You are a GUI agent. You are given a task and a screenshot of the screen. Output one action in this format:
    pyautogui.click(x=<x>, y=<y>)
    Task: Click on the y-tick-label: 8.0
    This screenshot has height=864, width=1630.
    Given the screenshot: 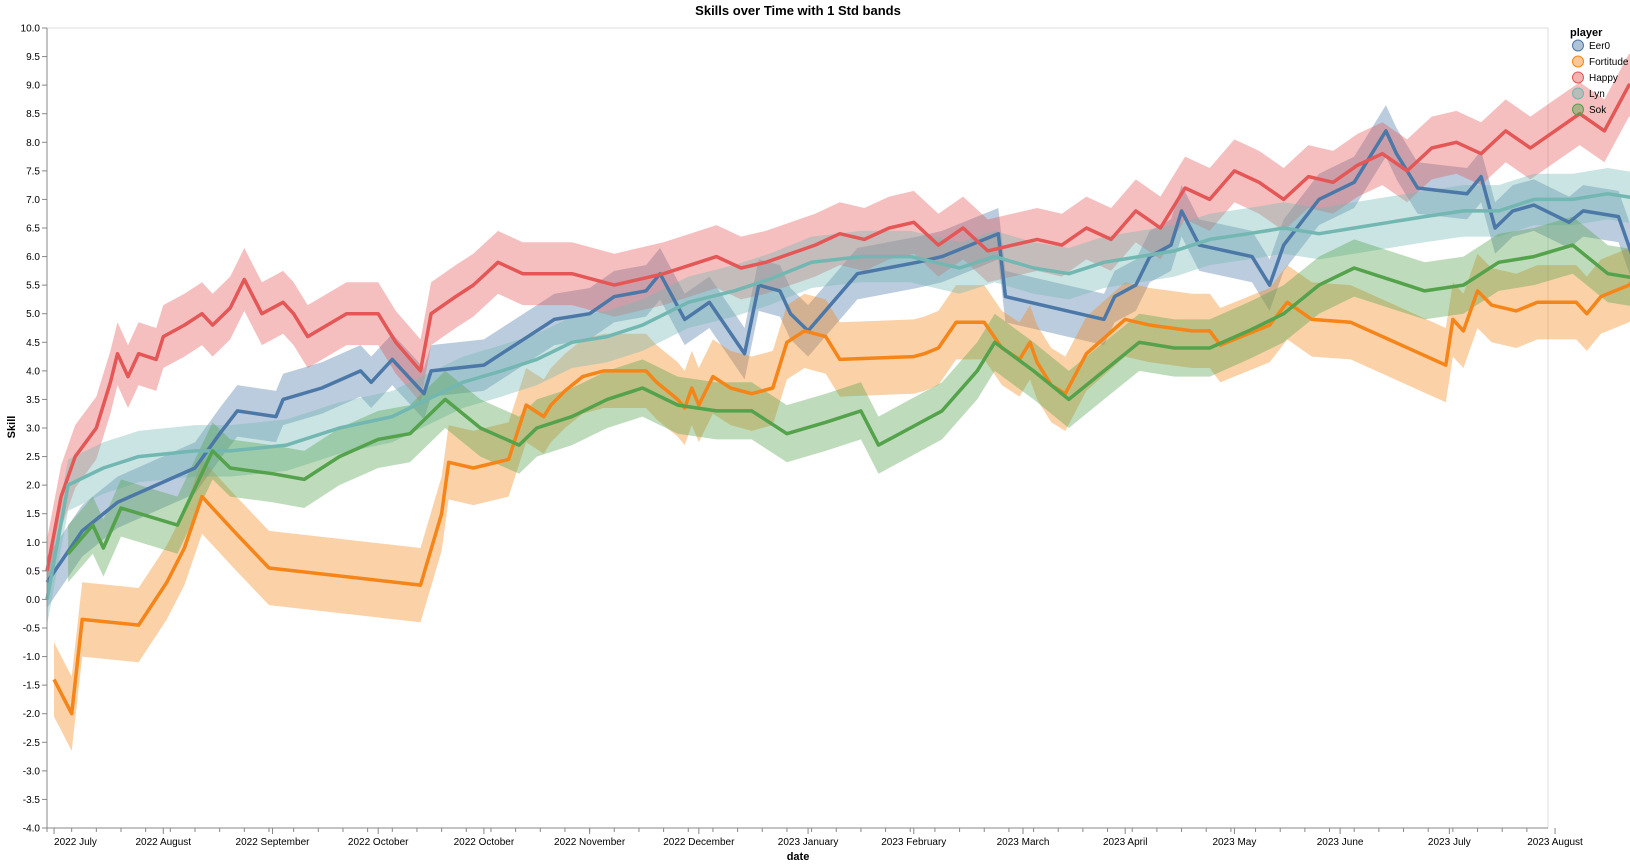 What is the action you would take?
    pyautogui.click(x=33, y=143)
    